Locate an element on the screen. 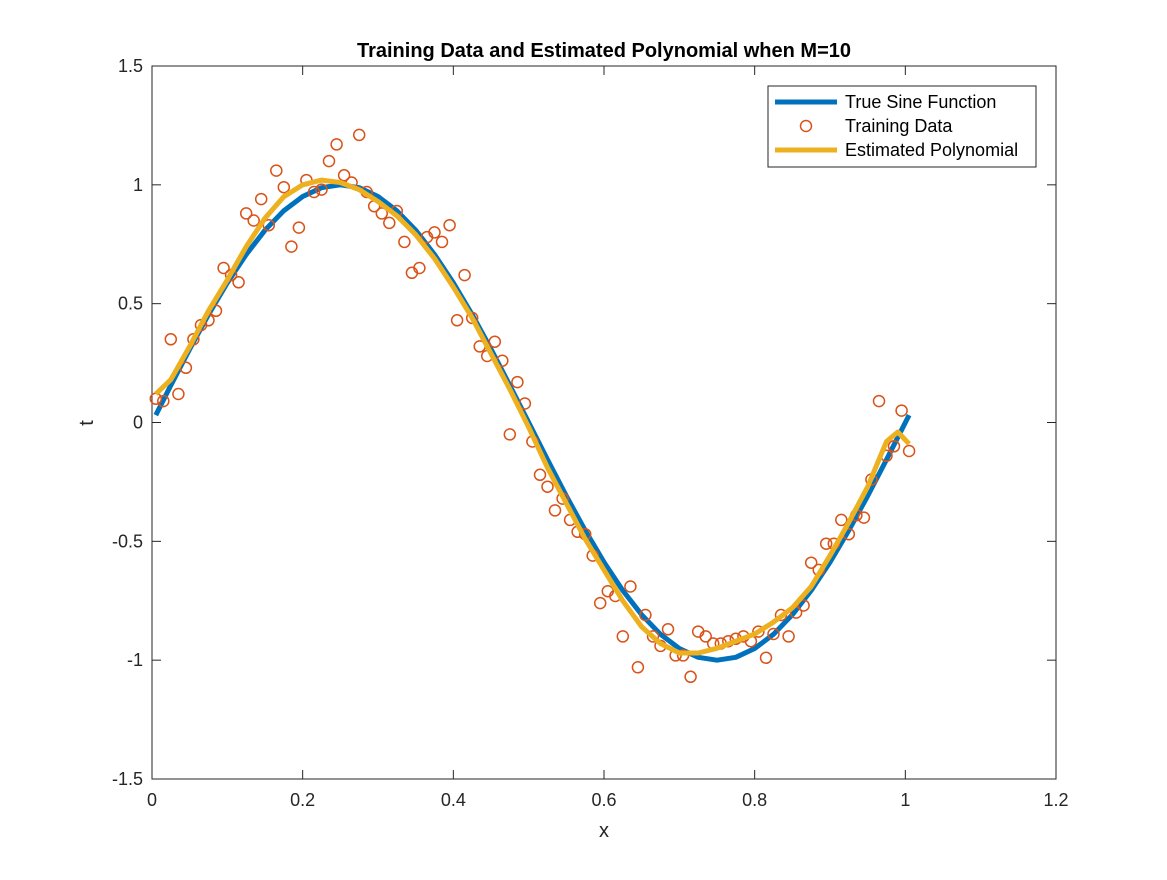  x-tick-label: 1 is located at coordinates (905, 800).